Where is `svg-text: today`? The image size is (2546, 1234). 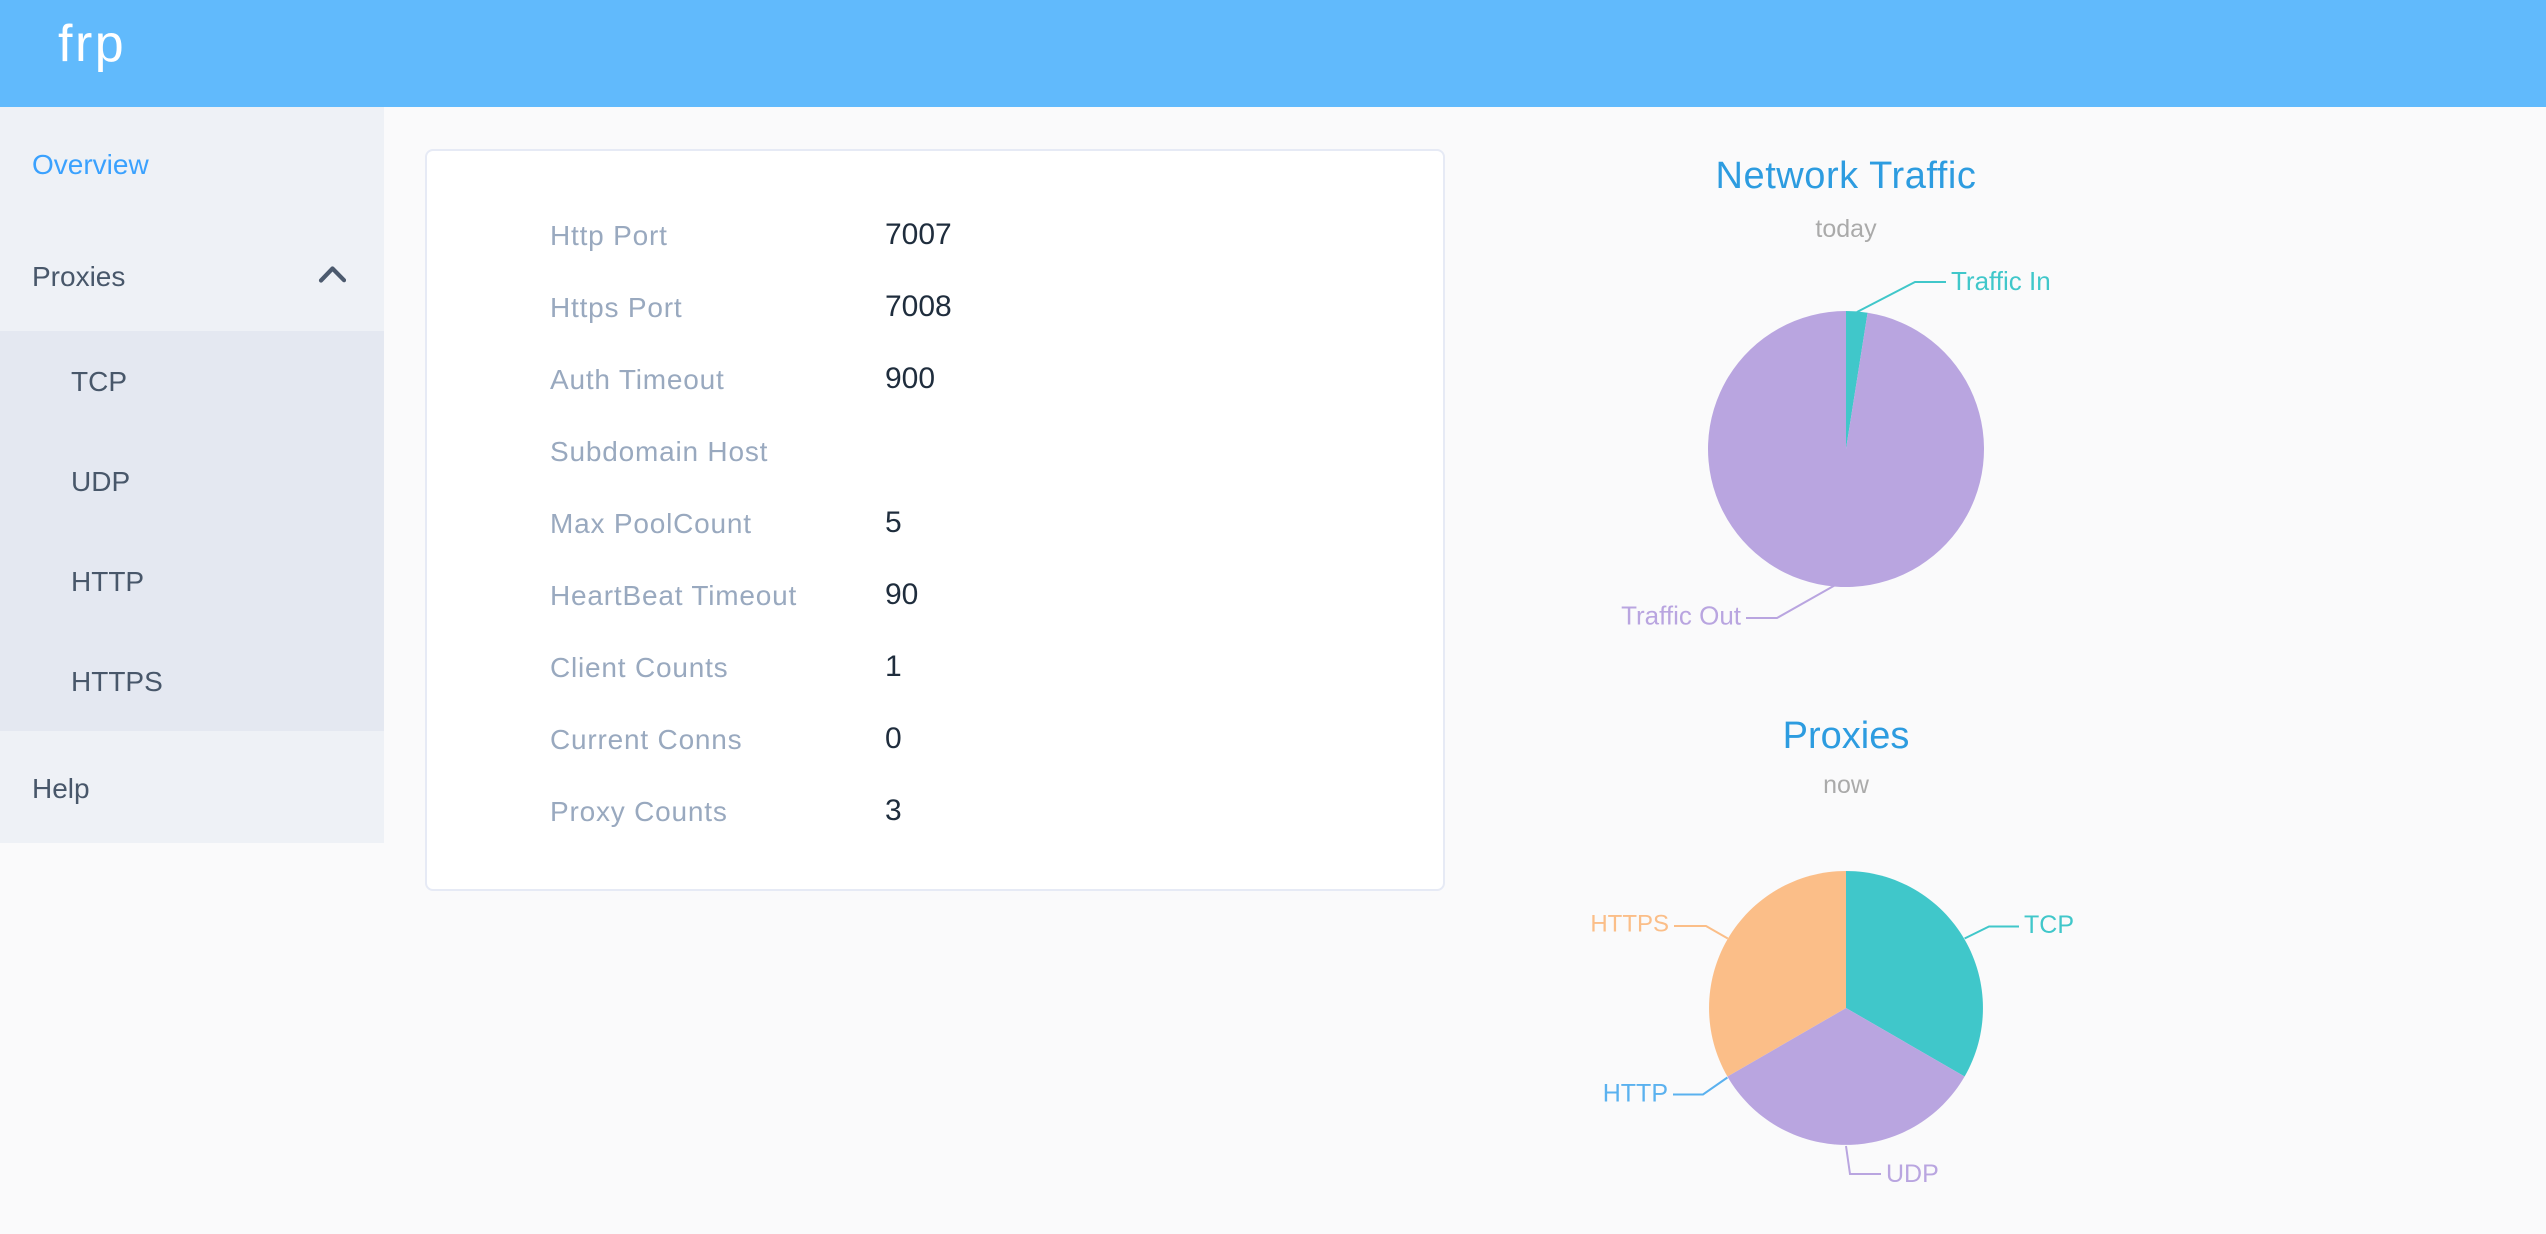 svg-text: today is located at coordinates (1846, 229).